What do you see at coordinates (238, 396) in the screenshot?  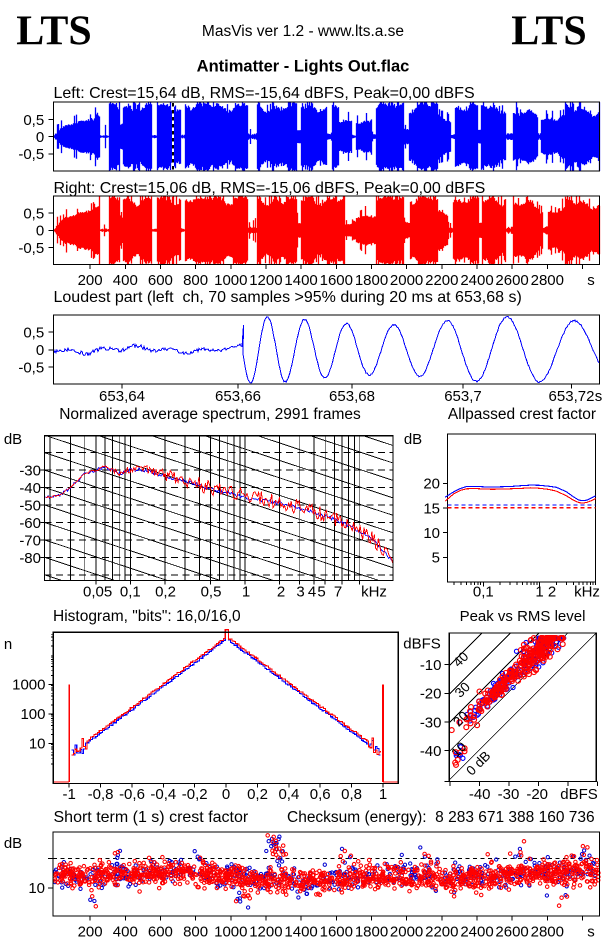 I see `svg-text: 653,66` at bounding box center [238, 396].